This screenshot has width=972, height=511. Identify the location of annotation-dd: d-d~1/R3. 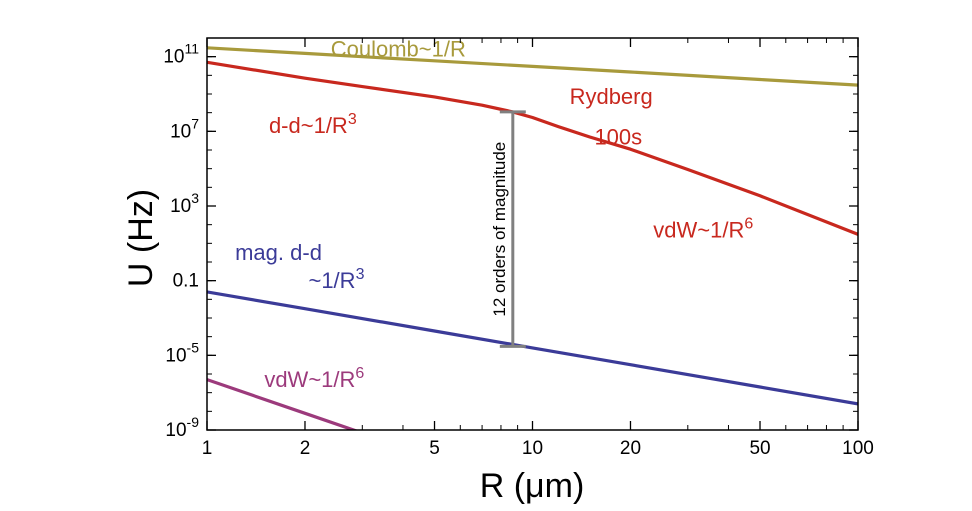
(313, 124).